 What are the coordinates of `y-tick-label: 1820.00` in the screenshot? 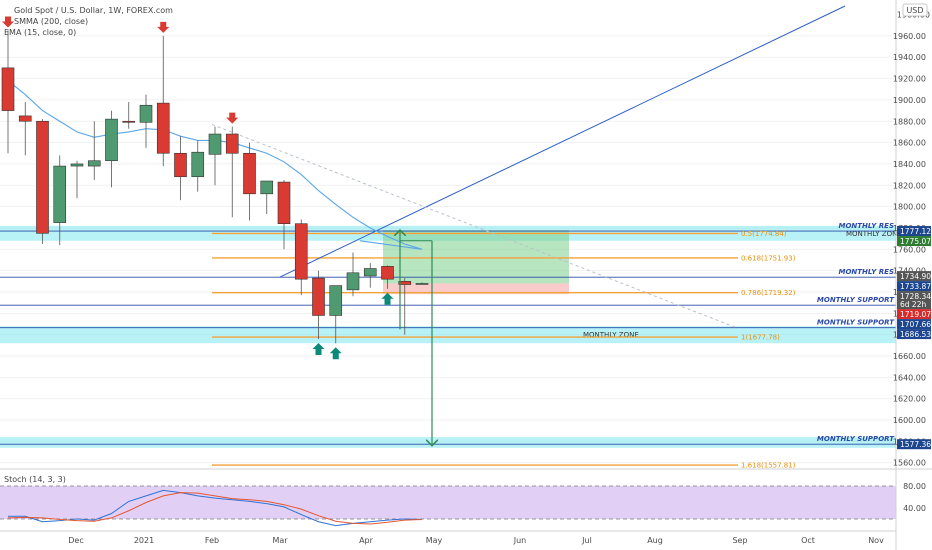 It's located at (909, 185).